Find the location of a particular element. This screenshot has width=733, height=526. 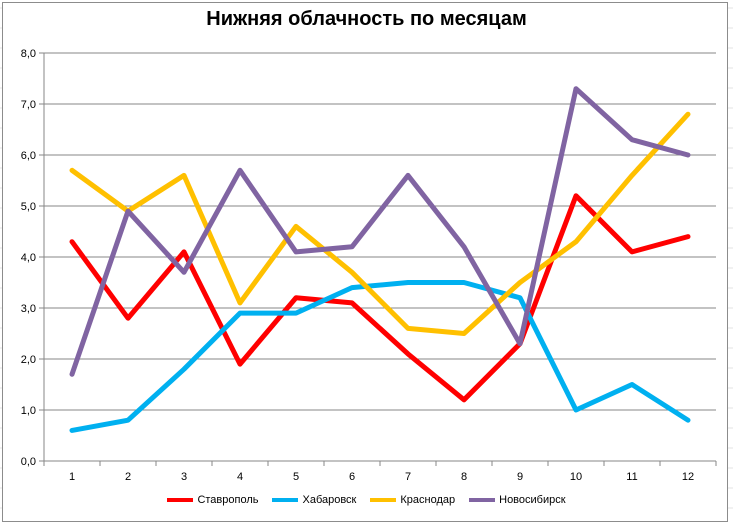

y-tick-label: 2,0 is located at coordinates (28, 360).